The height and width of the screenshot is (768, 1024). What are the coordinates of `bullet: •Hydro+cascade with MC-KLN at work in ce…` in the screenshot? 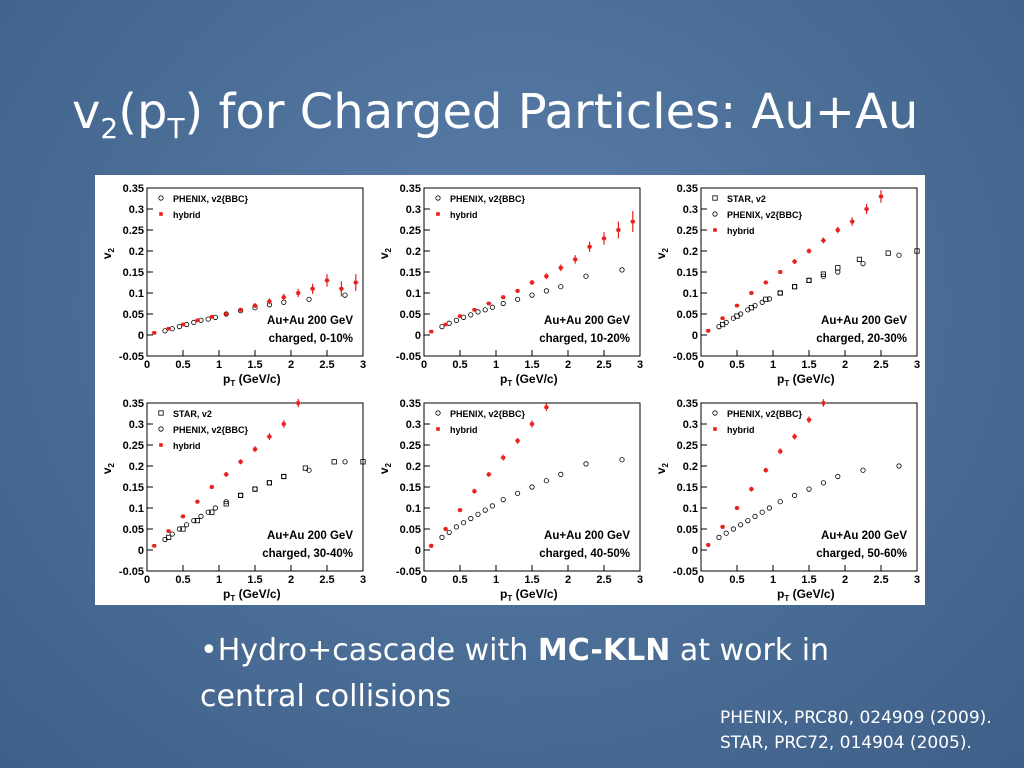 It's located at (520, 674).